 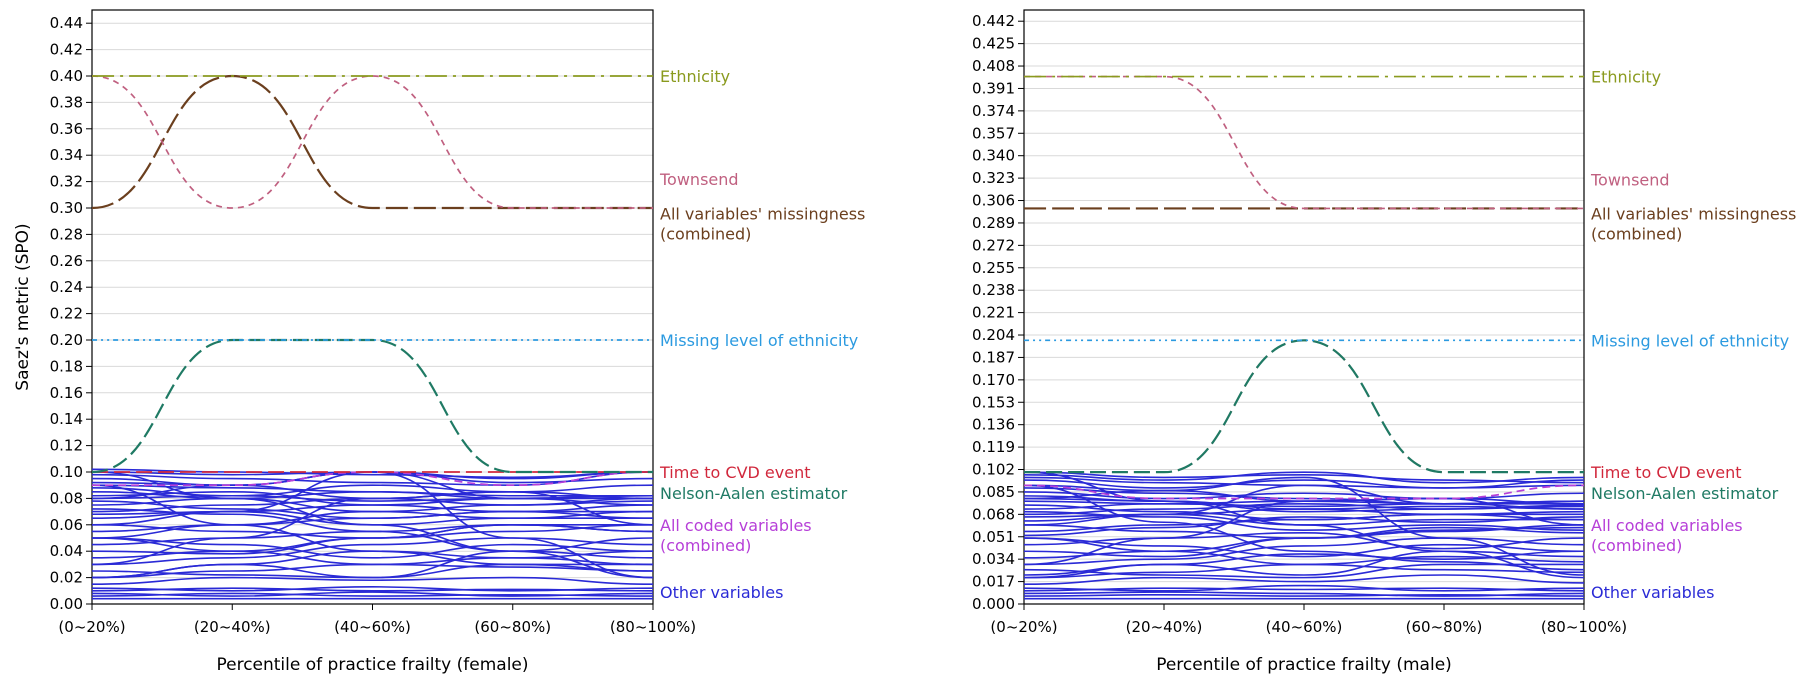 I want to click on y-tick-label: 0.442, so click(x=993, y=21).